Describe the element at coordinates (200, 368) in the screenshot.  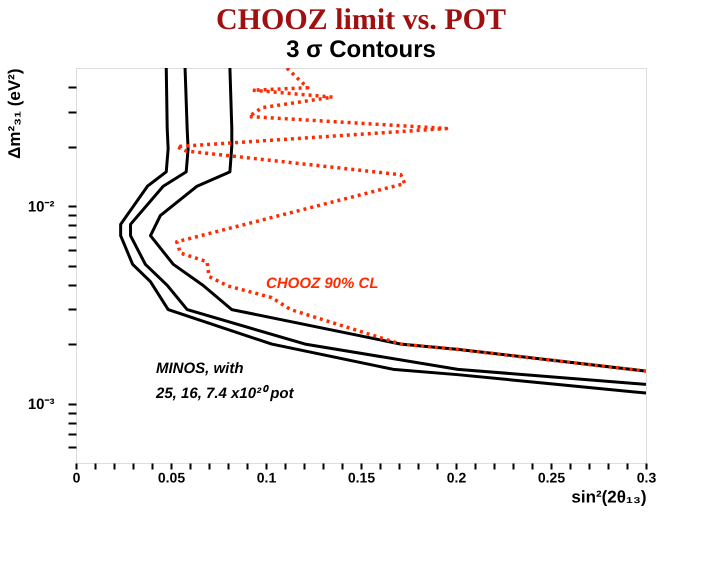
I see `annotation: MINOS, with` at that location.